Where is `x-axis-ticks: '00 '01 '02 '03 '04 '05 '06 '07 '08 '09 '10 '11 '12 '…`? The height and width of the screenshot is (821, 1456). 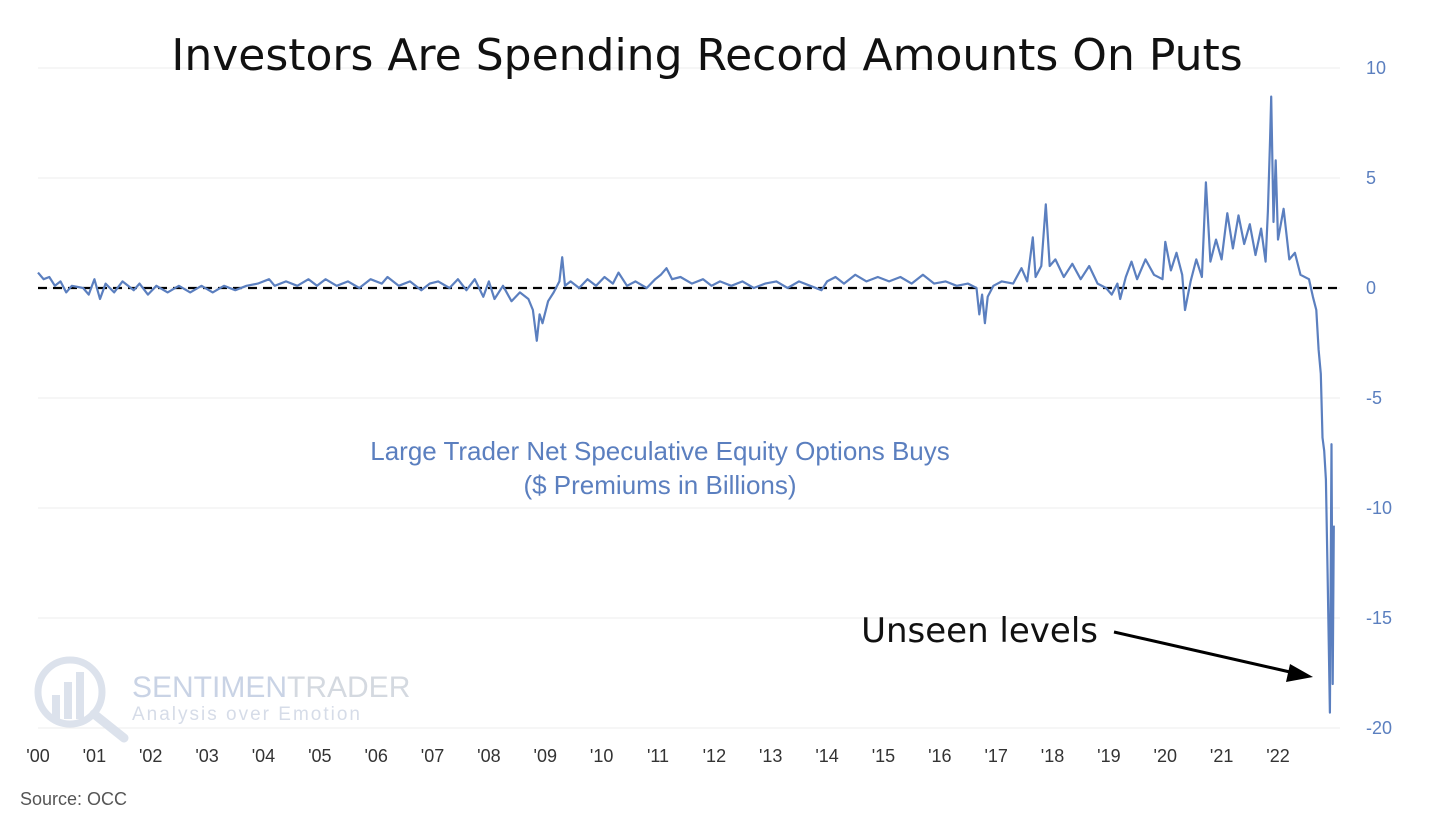 x-axis-ticks: '00 '01 '02 '03 '04 '05 '06 '07 '08 '09 '10 '11 '12 '… is located at coordinates (657, 756).